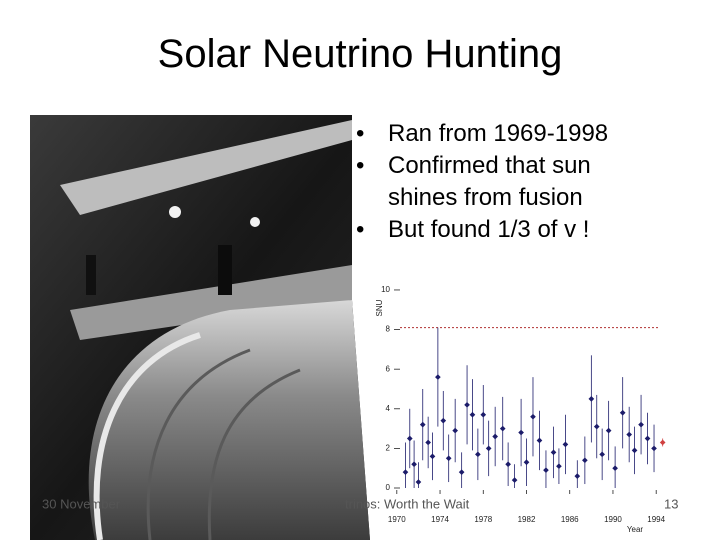  I want to click on footer-talk: trinos: Worth the Wait, so click(407, 503).